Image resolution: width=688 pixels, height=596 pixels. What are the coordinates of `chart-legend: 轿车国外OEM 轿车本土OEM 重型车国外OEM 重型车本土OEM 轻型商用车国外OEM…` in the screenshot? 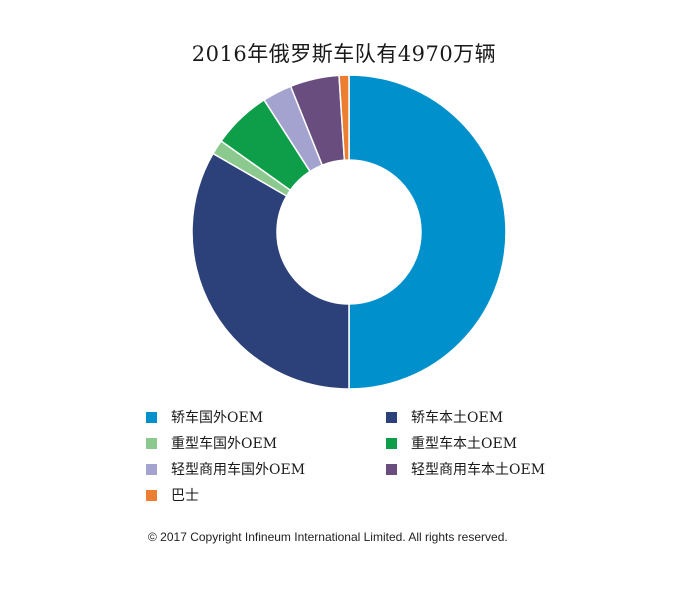 It's located at (361, 456).